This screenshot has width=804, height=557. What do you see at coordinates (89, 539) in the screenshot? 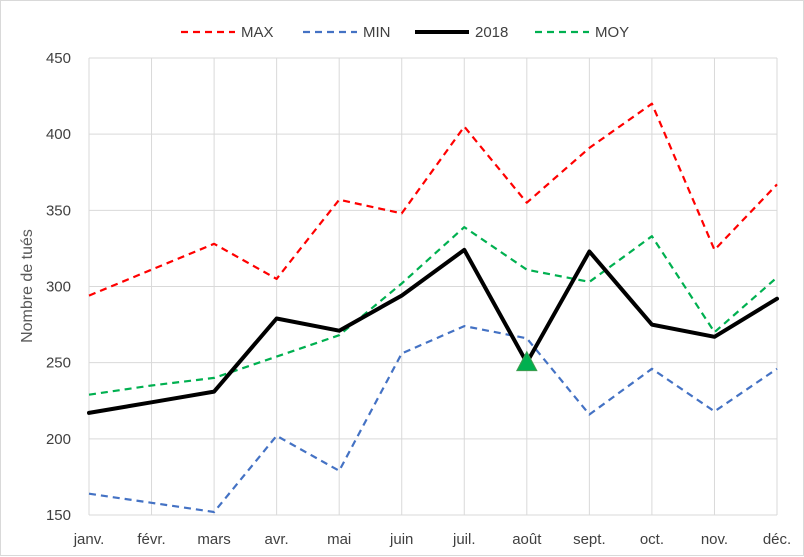
I see `x-tick-label: janv.` at bounding box center [89, 539].